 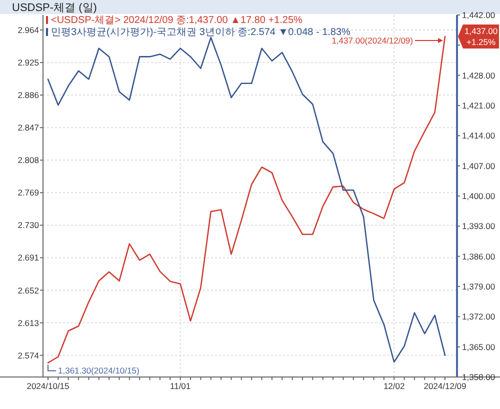 What do you see at coordinates (143, 32) in the screenshot?
I see `legend-label: 민평3사평균(시가평가)-국고채권 3년이하` at bounding box center [143, 32].